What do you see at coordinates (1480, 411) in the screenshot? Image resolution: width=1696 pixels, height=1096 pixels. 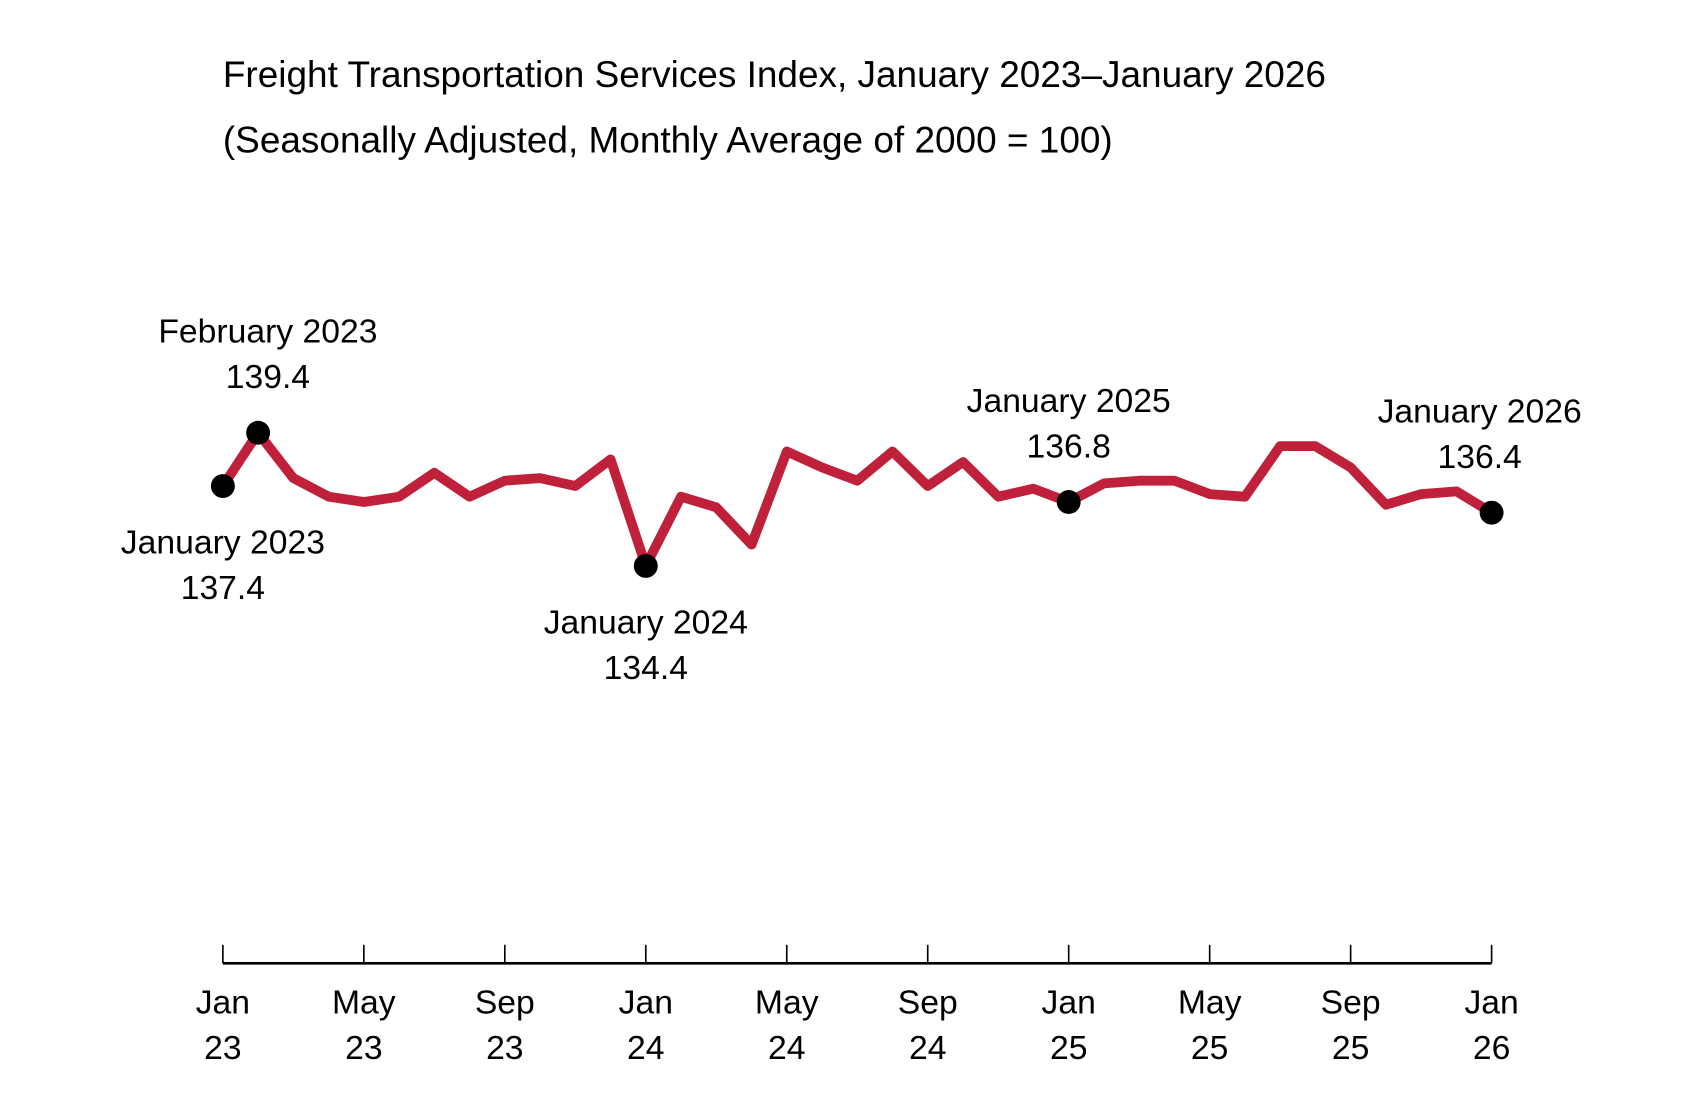 I see `annotation-label: January 2026` at bounding box center [1480, 411].